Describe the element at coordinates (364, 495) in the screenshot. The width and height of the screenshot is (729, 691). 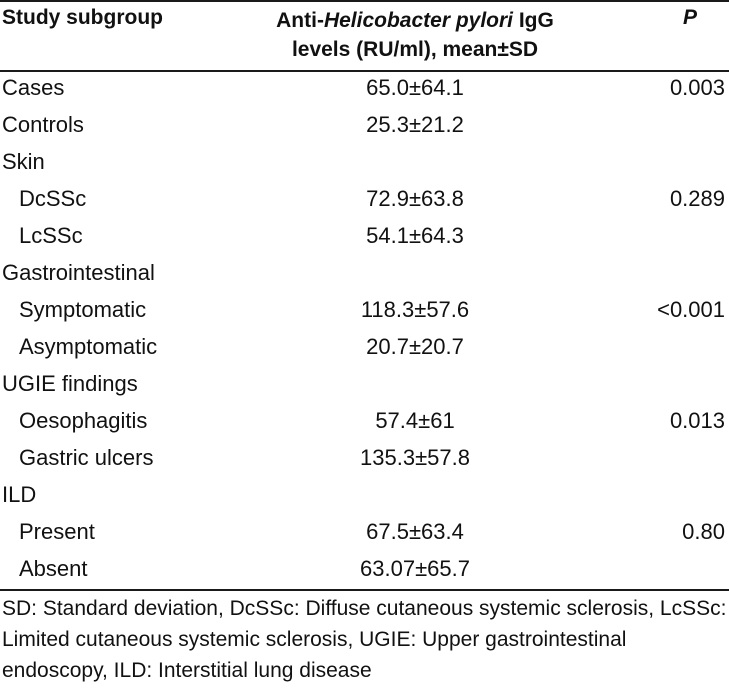
I see `table-row-group: ILD` at that location.